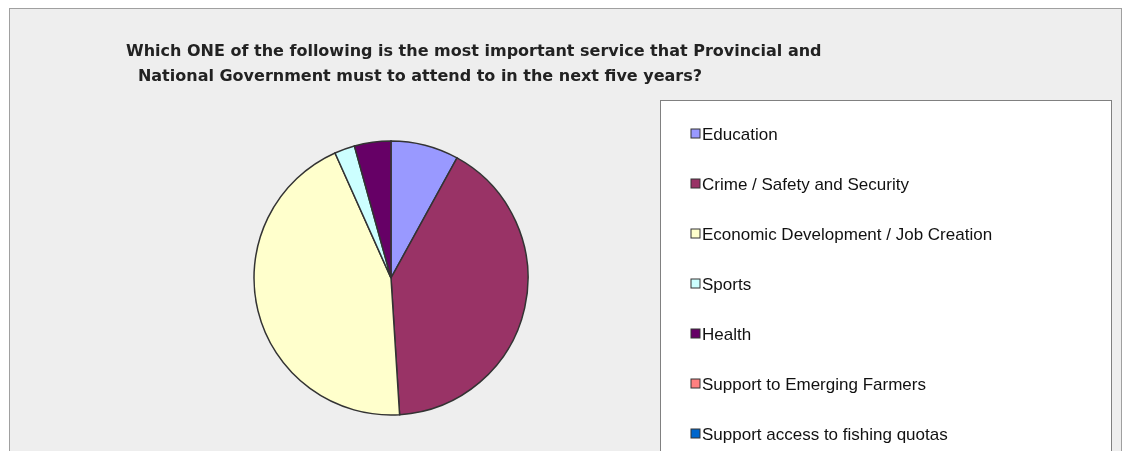  I want to click on legend-label: Crime / Safety and Security, so click(806, 184).